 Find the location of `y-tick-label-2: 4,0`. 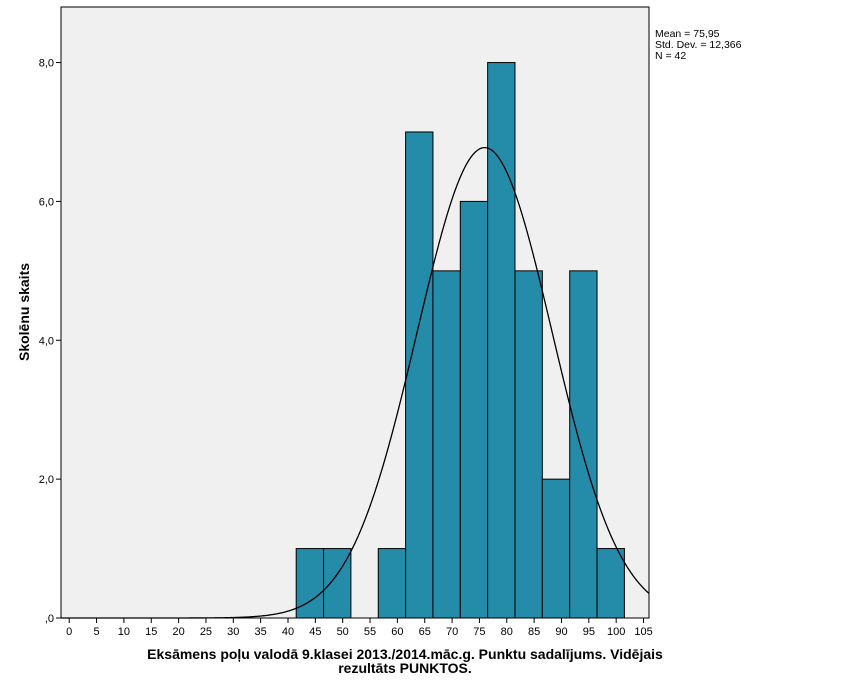

y-tick-label-2: 4,0 is located at coordinates (46, 341).